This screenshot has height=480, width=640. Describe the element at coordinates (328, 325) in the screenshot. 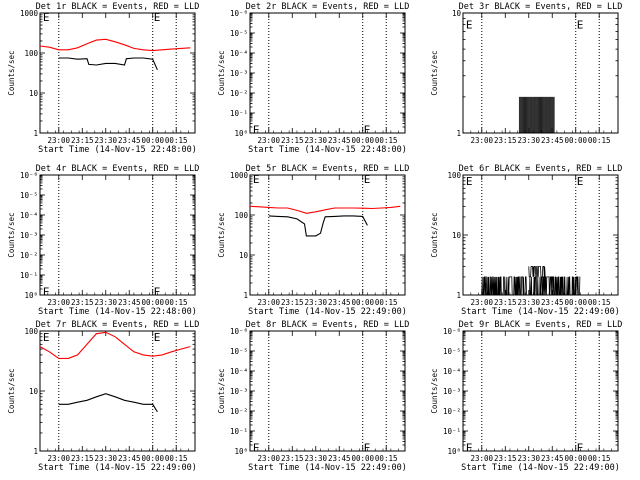

I see `panel-title: Det 8r BLACK = Events, RED = LLD` at that location.